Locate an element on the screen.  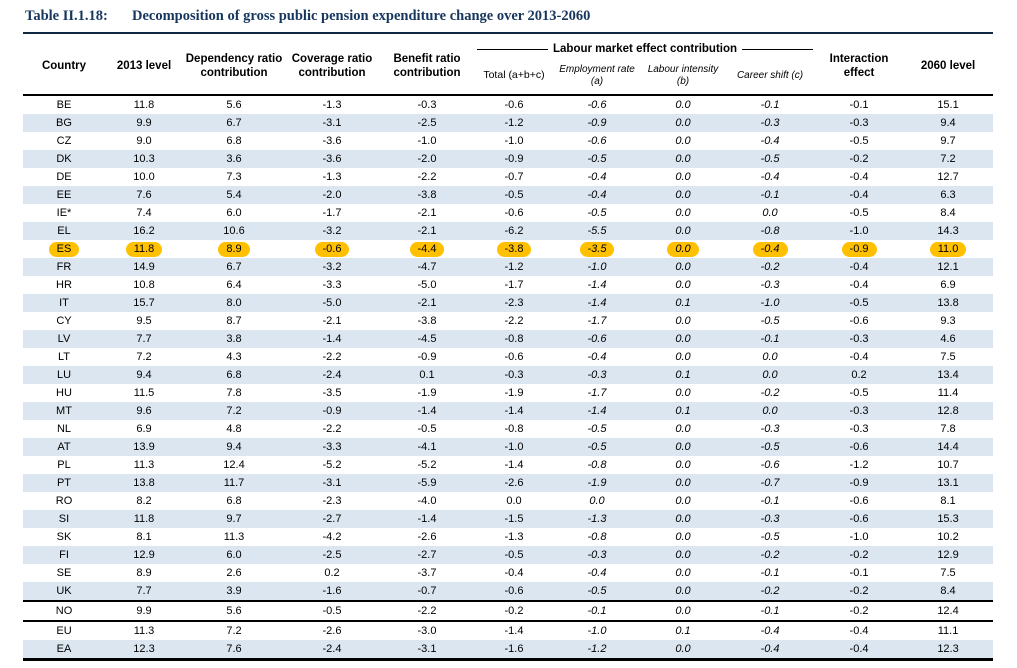
cell-level-2013: 9.9 is located at coordinates (144, 123).